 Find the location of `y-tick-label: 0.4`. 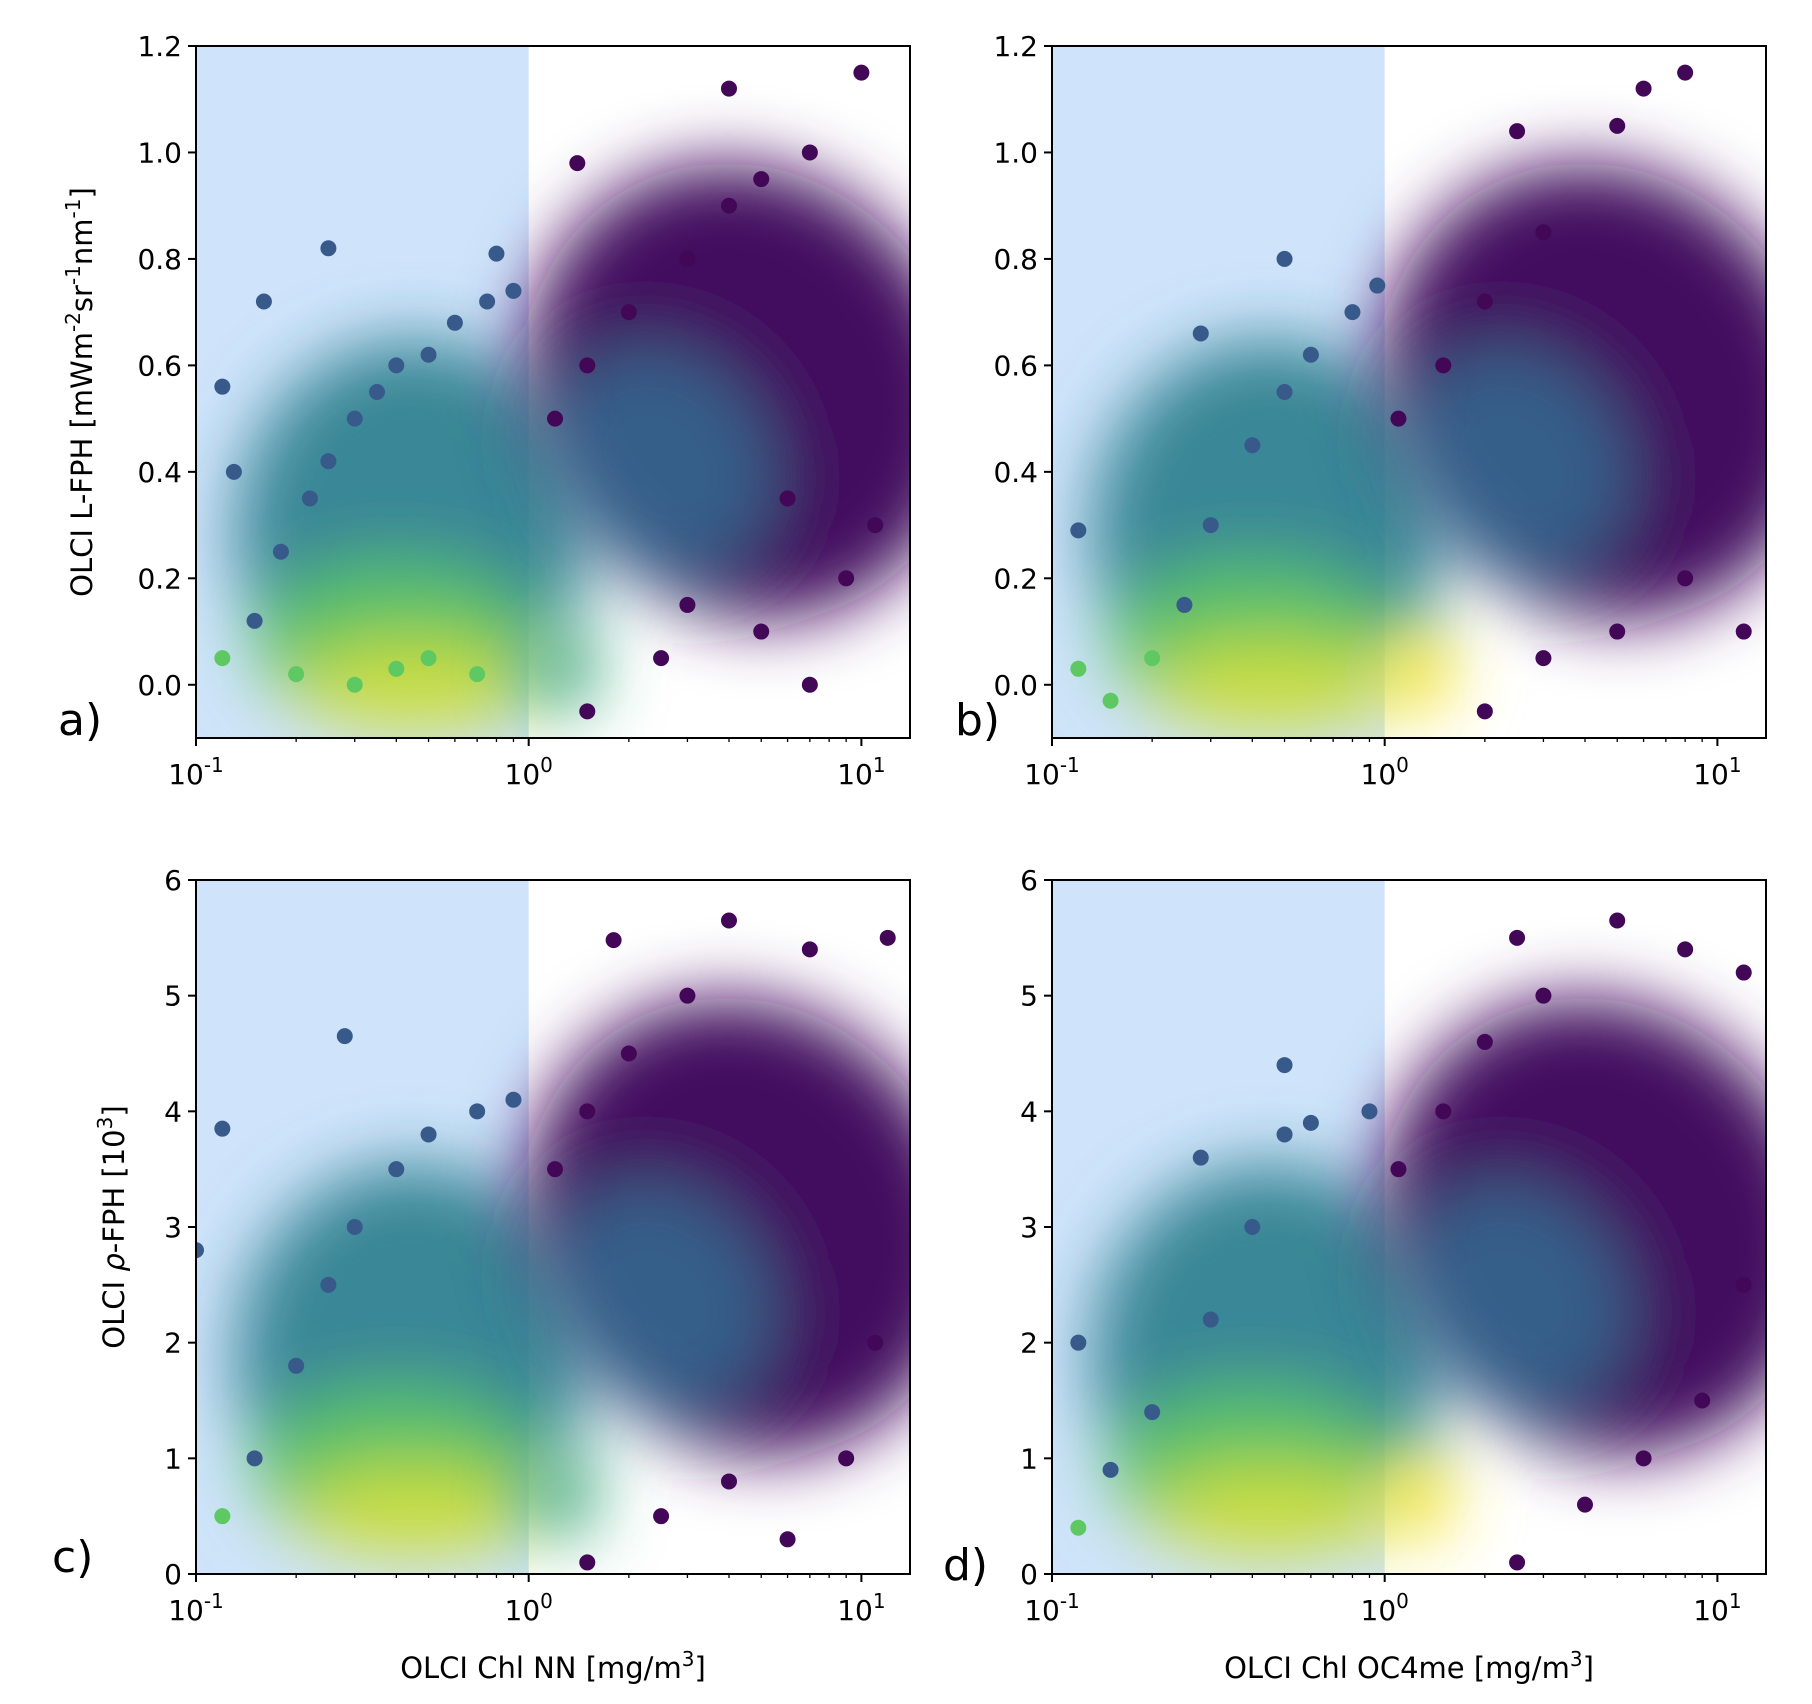

y-tick-label: 0.4 is located at coordinates (159, 472).